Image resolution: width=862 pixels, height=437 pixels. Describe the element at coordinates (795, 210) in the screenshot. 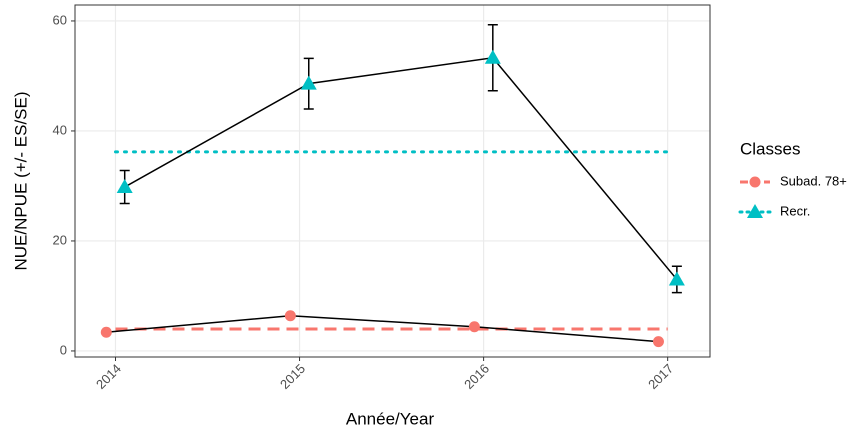

I see `legend-label: Recr.` at that location.